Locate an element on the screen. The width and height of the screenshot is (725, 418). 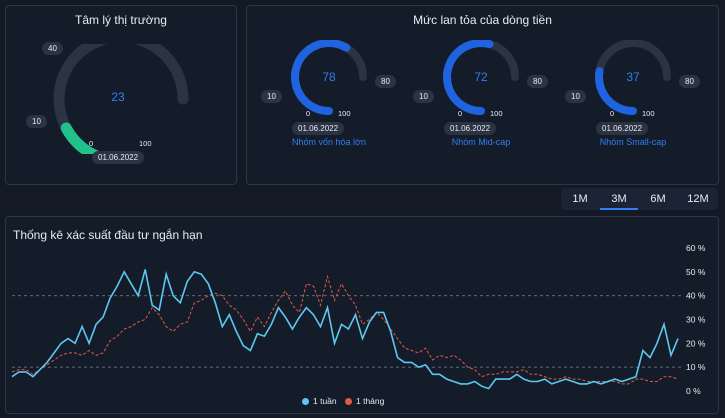
legend-label-1-week: 1 tuần is located at coordinates (325, 401).